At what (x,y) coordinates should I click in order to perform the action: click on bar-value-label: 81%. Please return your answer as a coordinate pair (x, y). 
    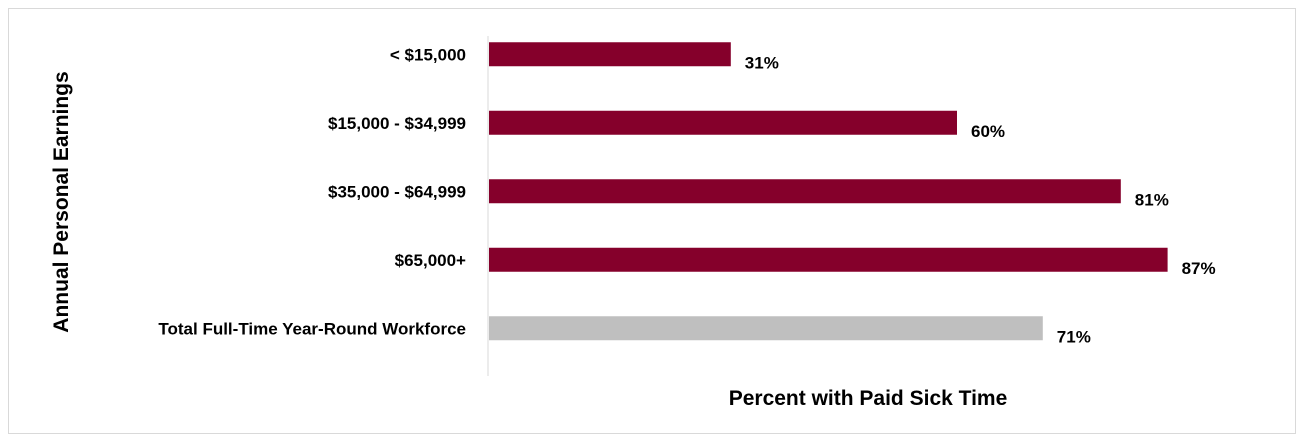
    Looking at the image, I should click on (1152, 199).